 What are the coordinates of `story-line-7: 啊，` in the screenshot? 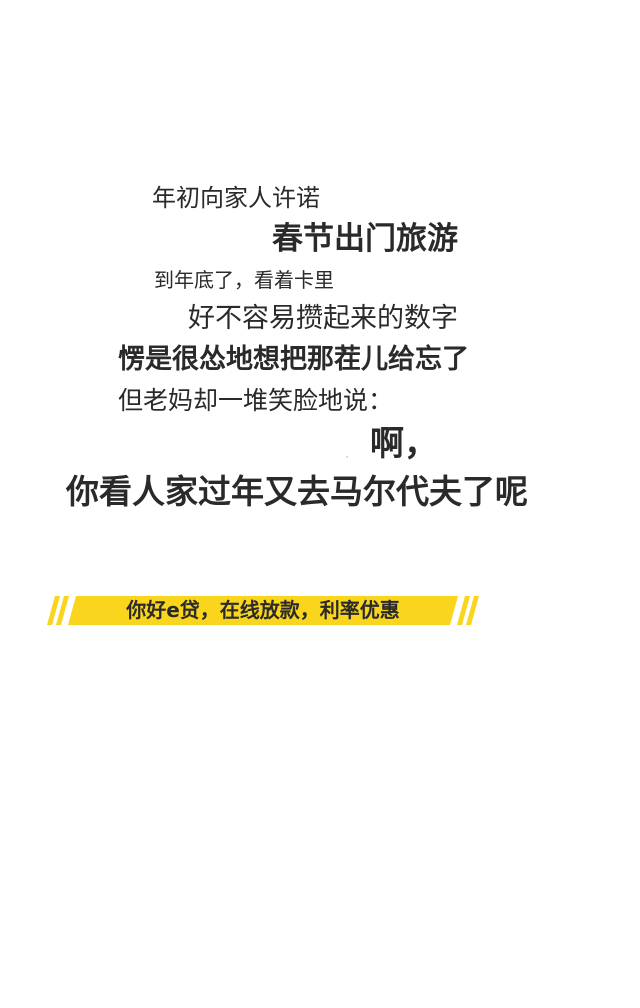 It's located at (404, 444).